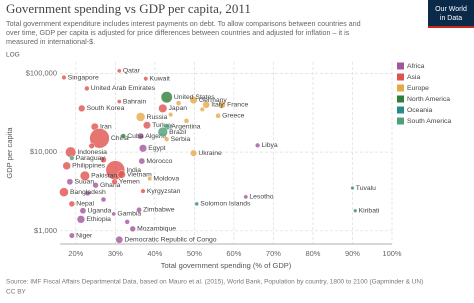 The image size is (474, 303). What do you see at coordinates (41, 72) in the screenshot?
I see `y-tick-label: $100,000` at bounding box center [41, 72].